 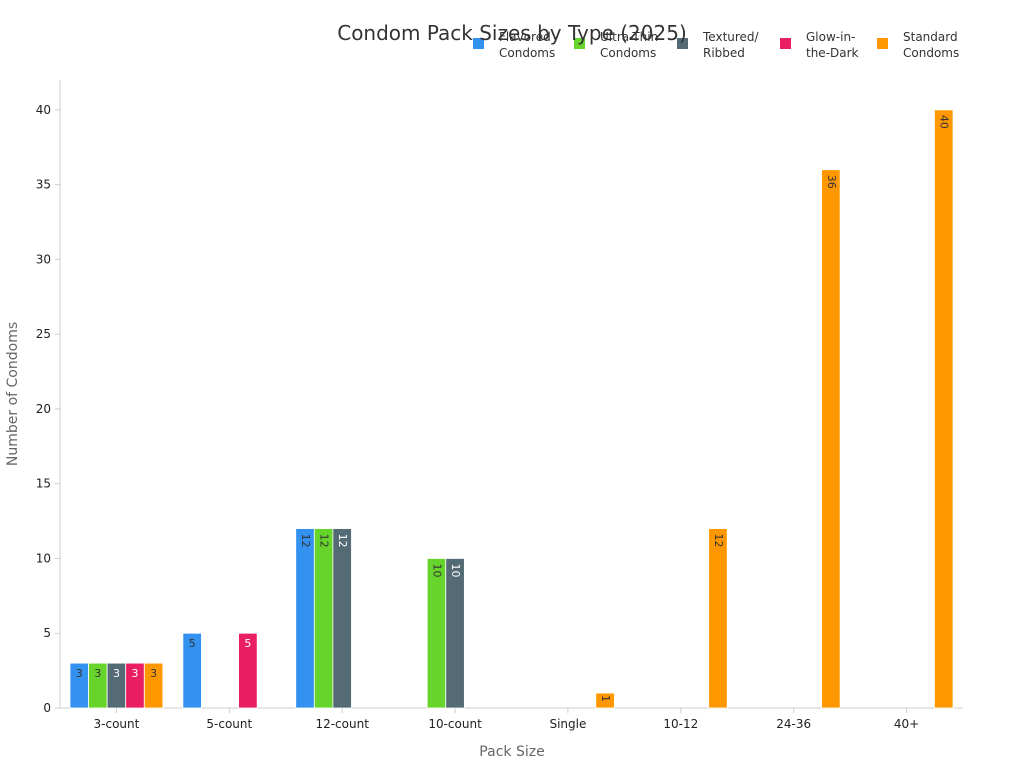 I want to click on legend-label: Ultra-Thin, so click(x=629, y=37).